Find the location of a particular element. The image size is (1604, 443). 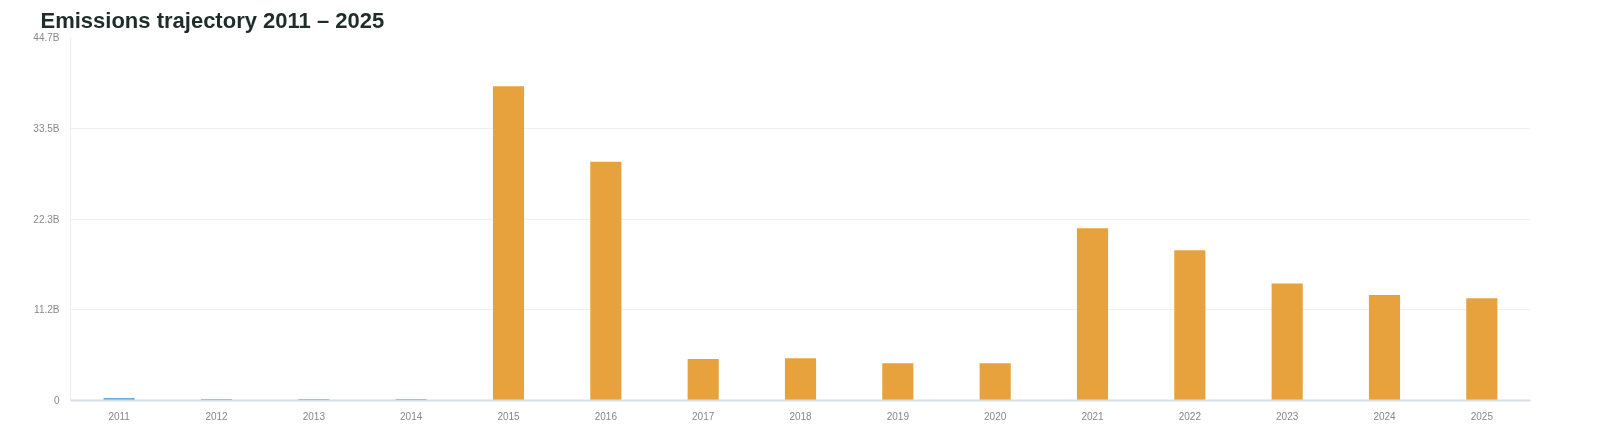

y-tick-label: 22.3B is located at coordinates (46, 219).